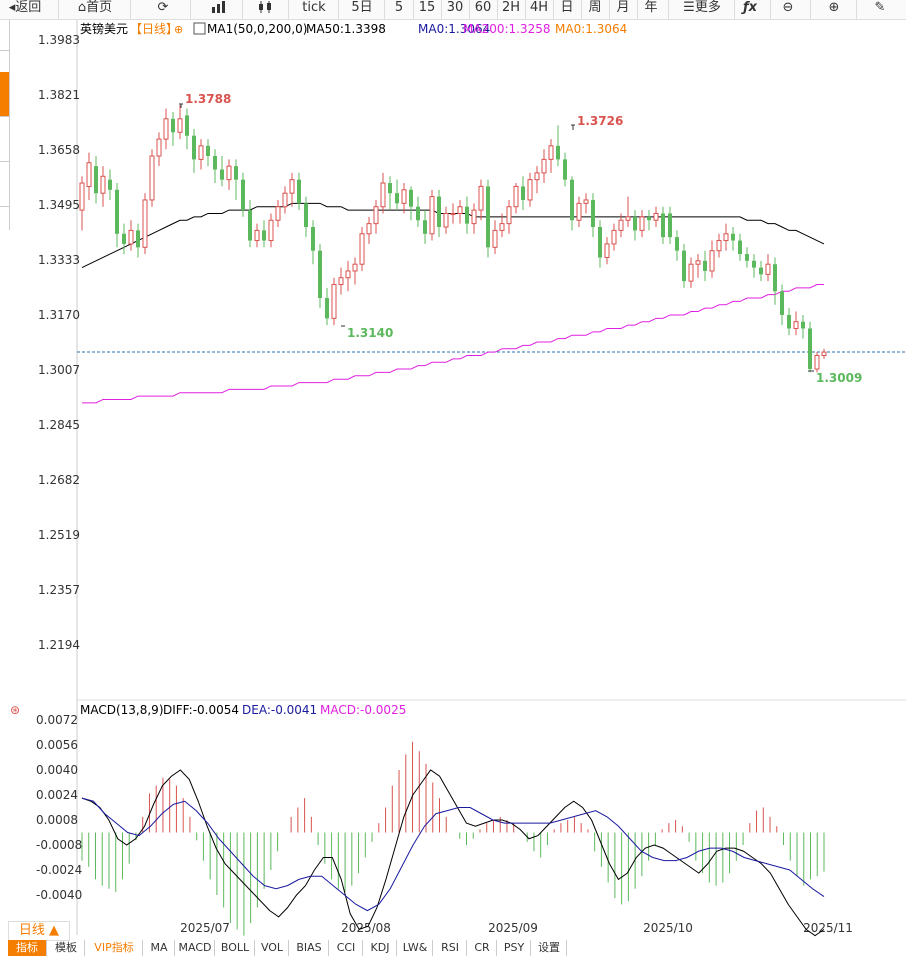 The image size is (906, 966). What do you see at coordinates (750, 9) in the screenshot?
I see `formula-button: ƒx` at bounding box center [750, 9].